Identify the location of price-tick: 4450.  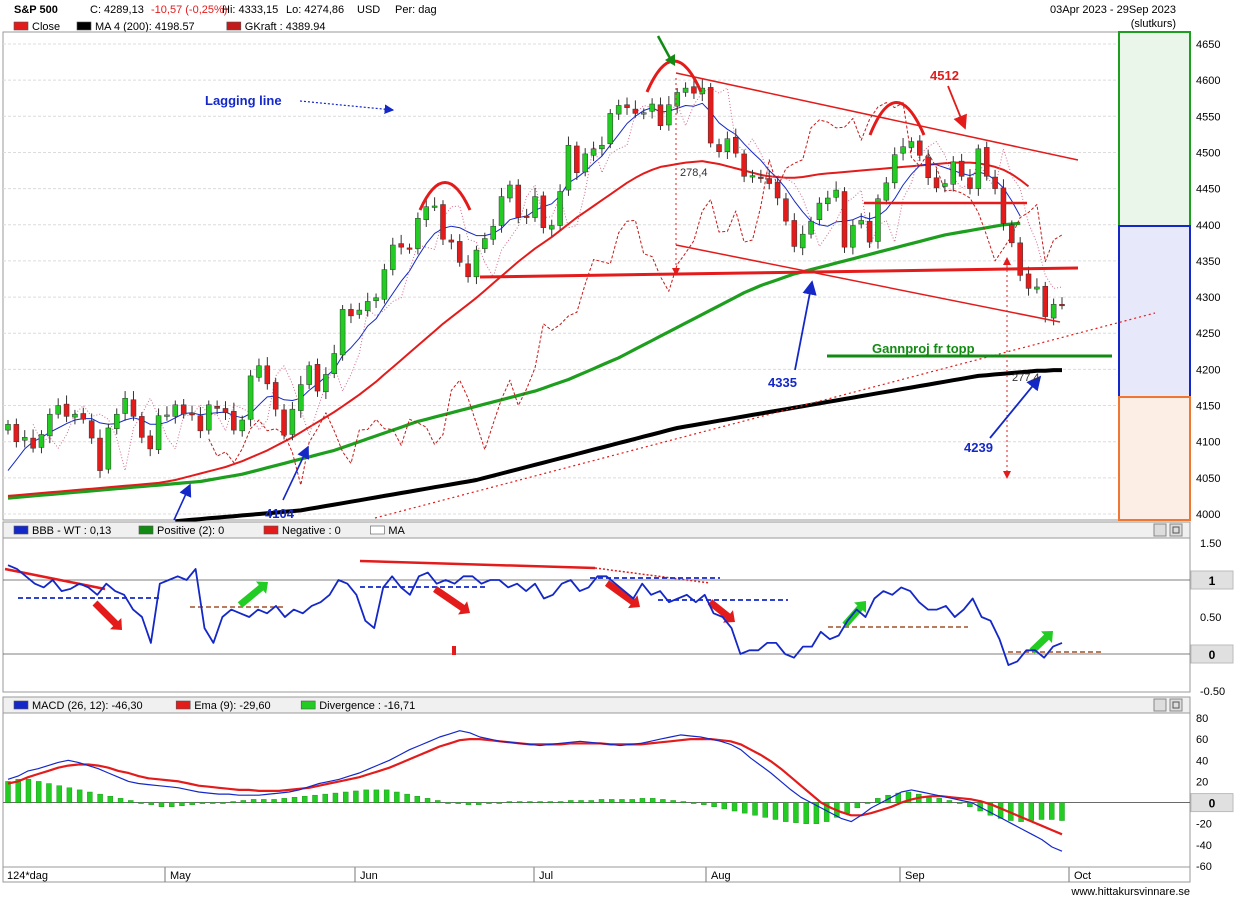
(1208, 190).